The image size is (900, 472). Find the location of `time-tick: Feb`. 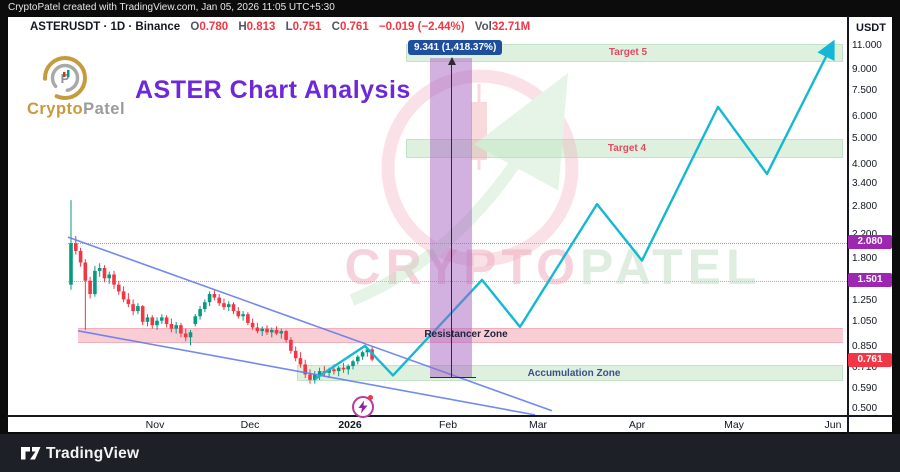

time-tick: Feb is located at coordinates (448, 425).